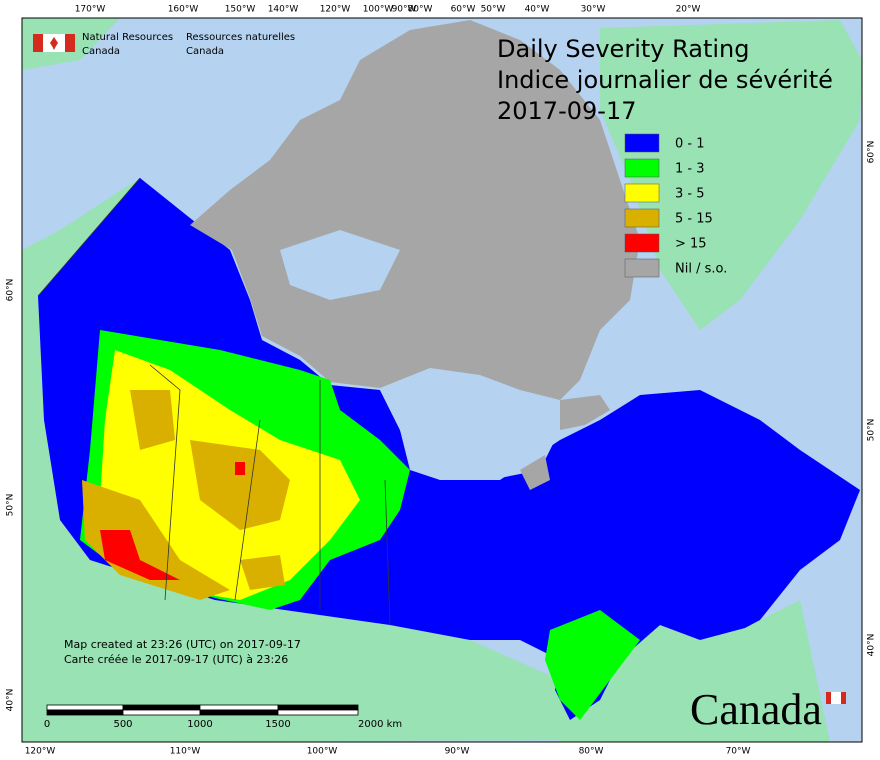 This screenshot has width=880, height=760. I want to click on agency-en: Canada, so click(101, 51).